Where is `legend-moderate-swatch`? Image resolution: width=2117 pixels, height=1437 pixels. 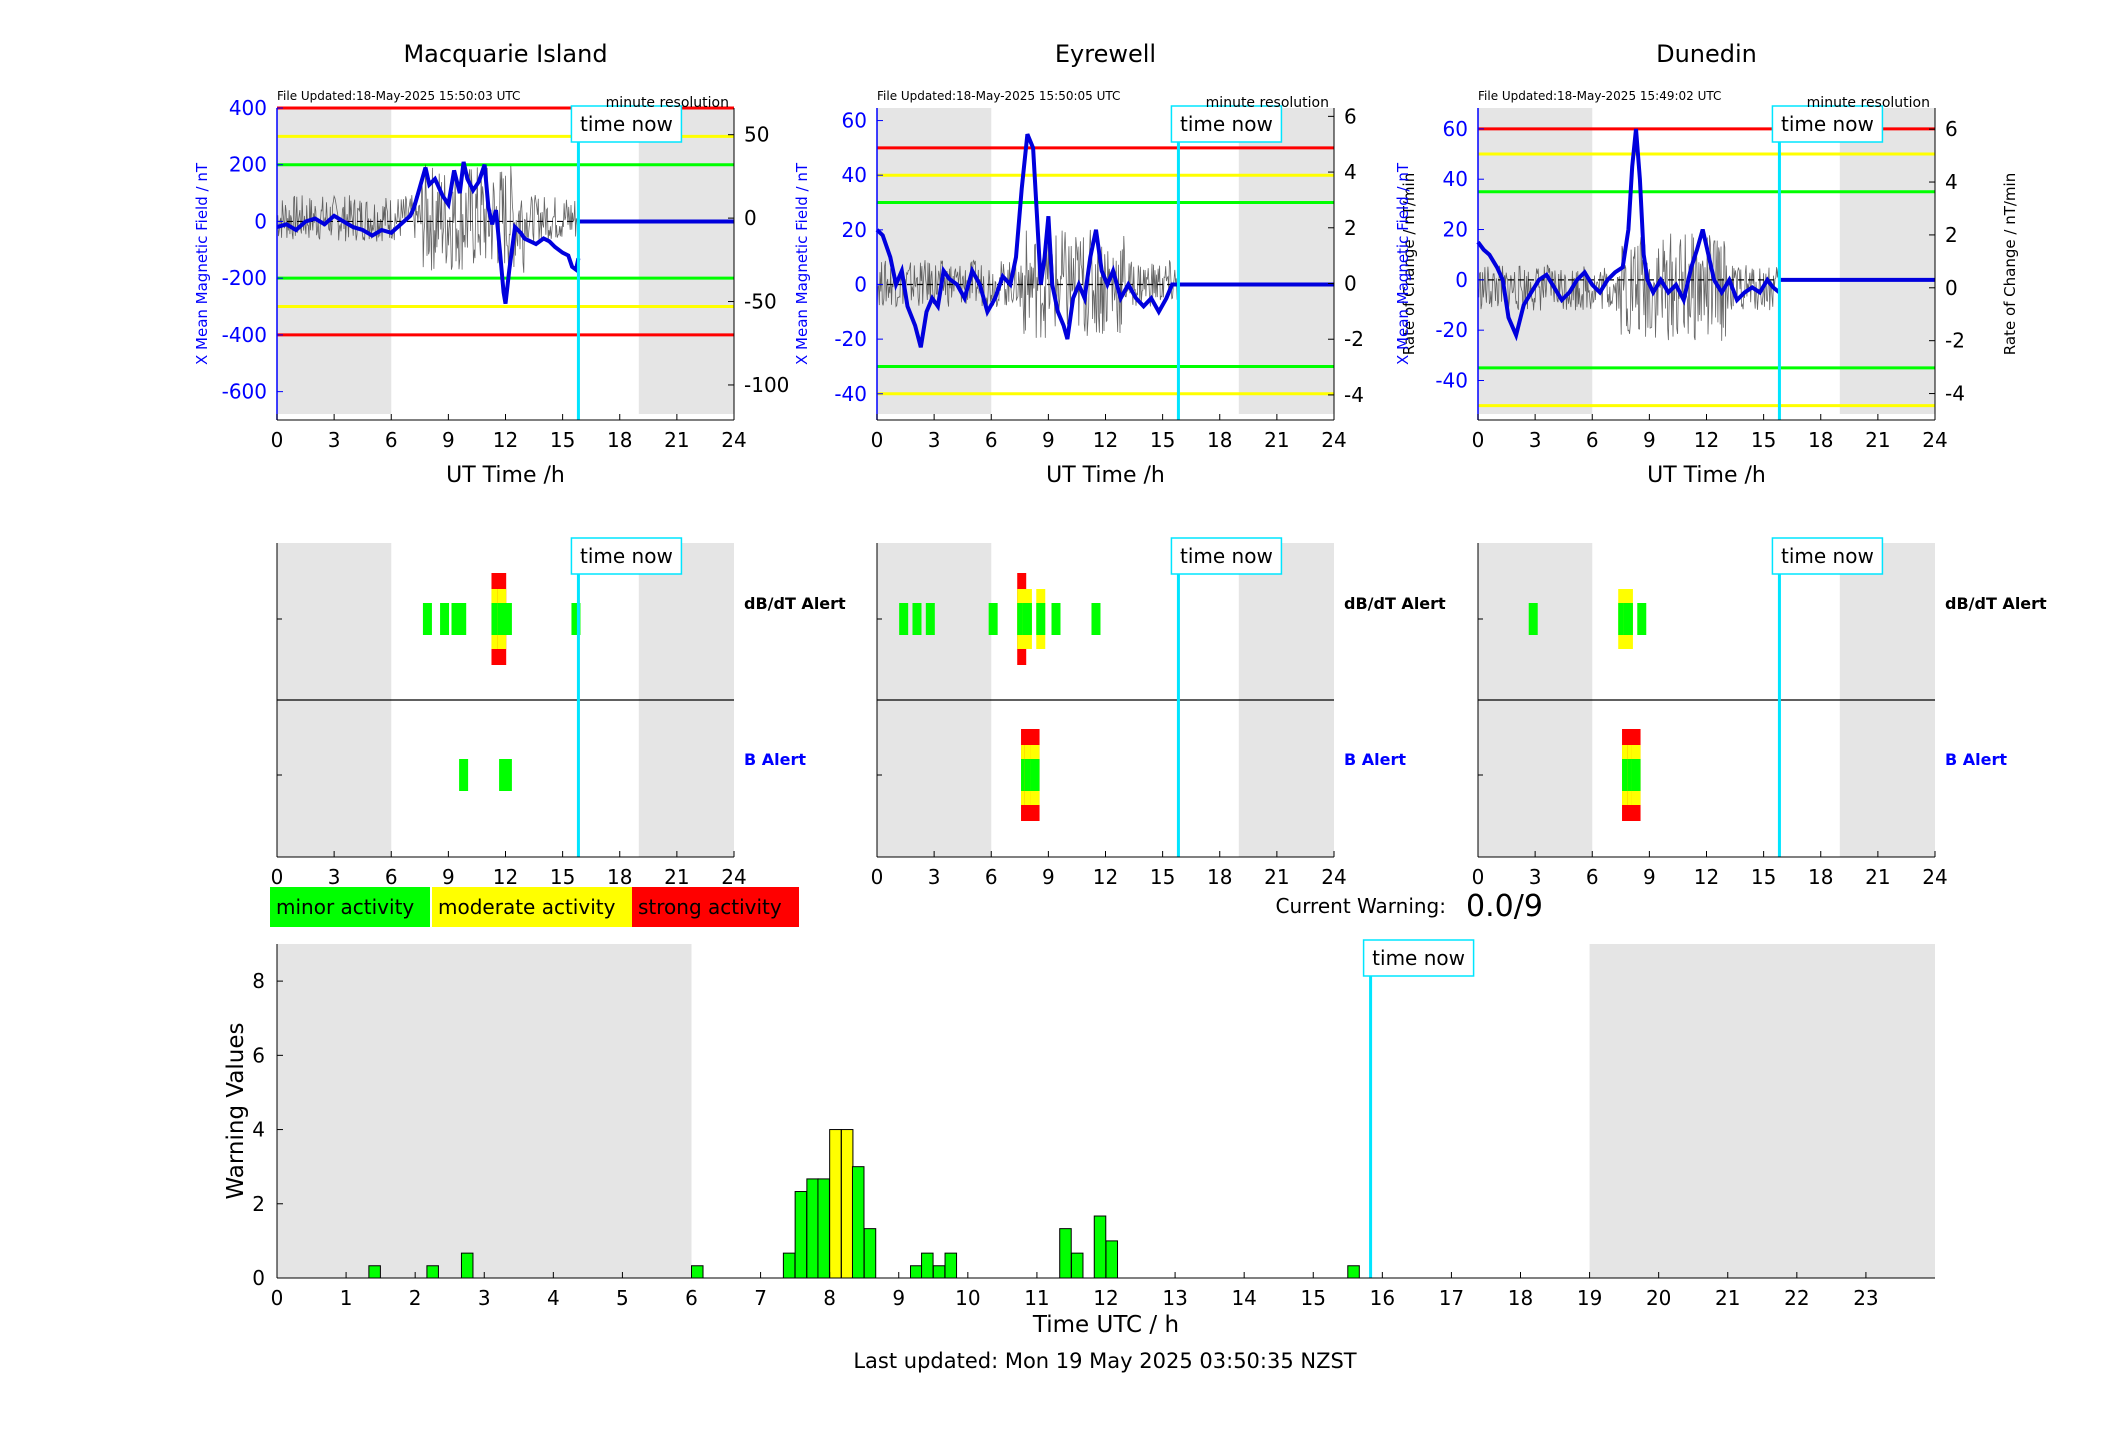 legend-moderate-swatch is located at coordinates (532, 907).